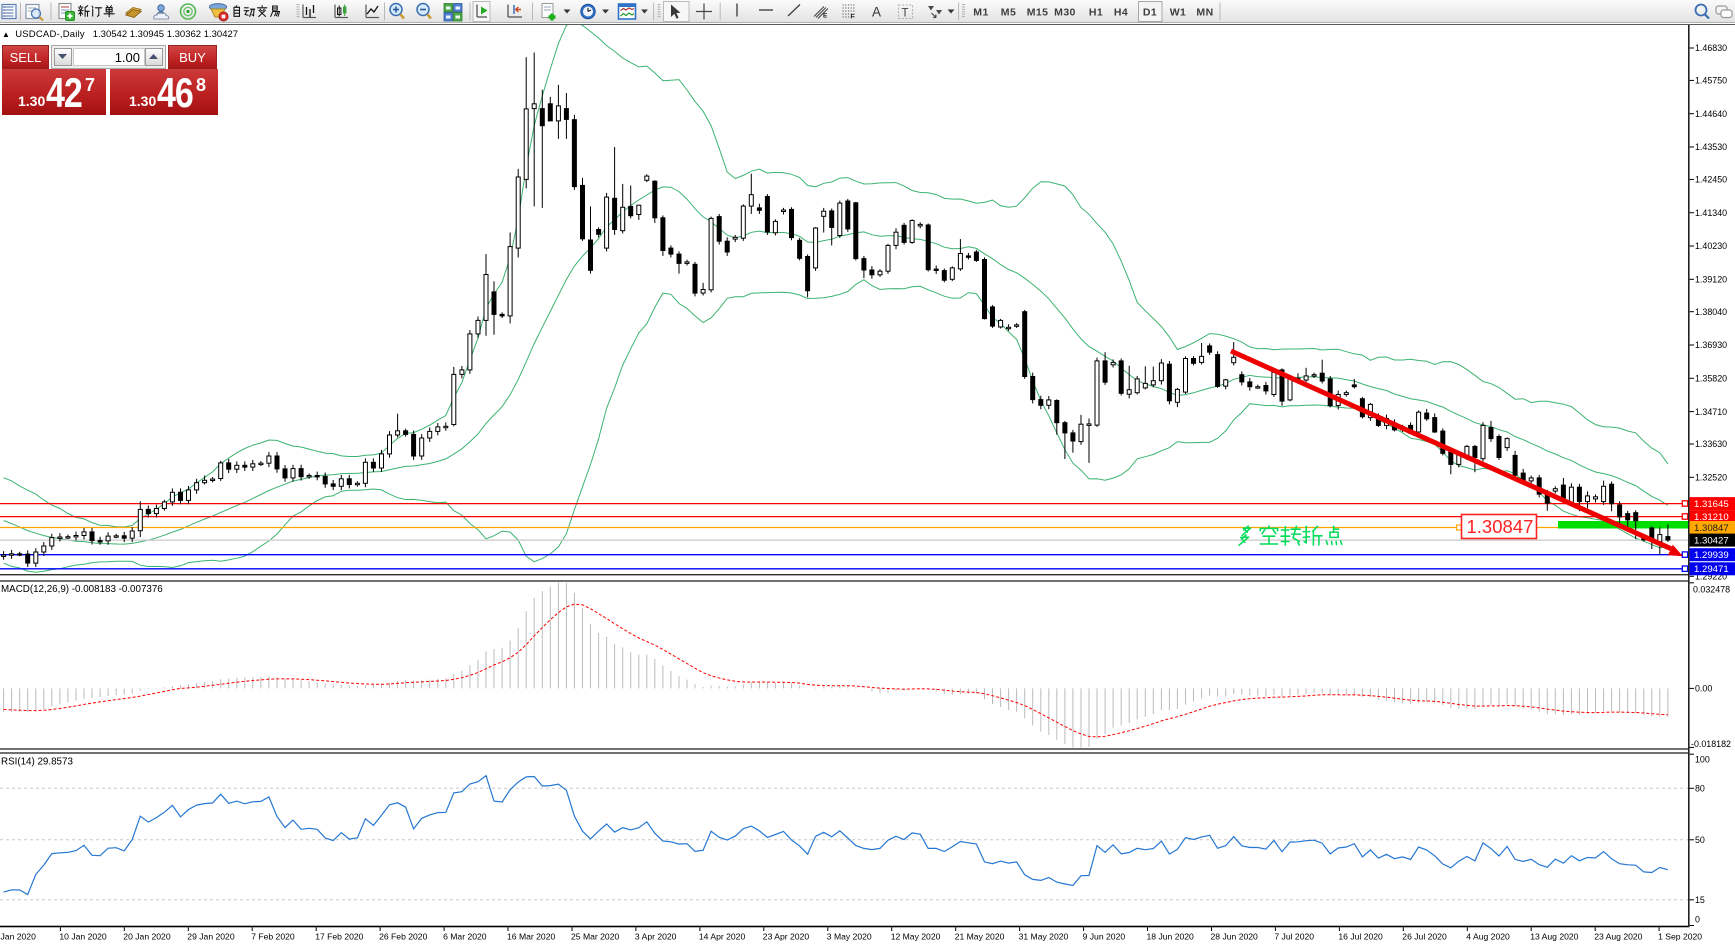 Image resolution: width=1735 pixels, height=946 pixels. I want to click on svg-text: 1.29220, so click(1711, 577).